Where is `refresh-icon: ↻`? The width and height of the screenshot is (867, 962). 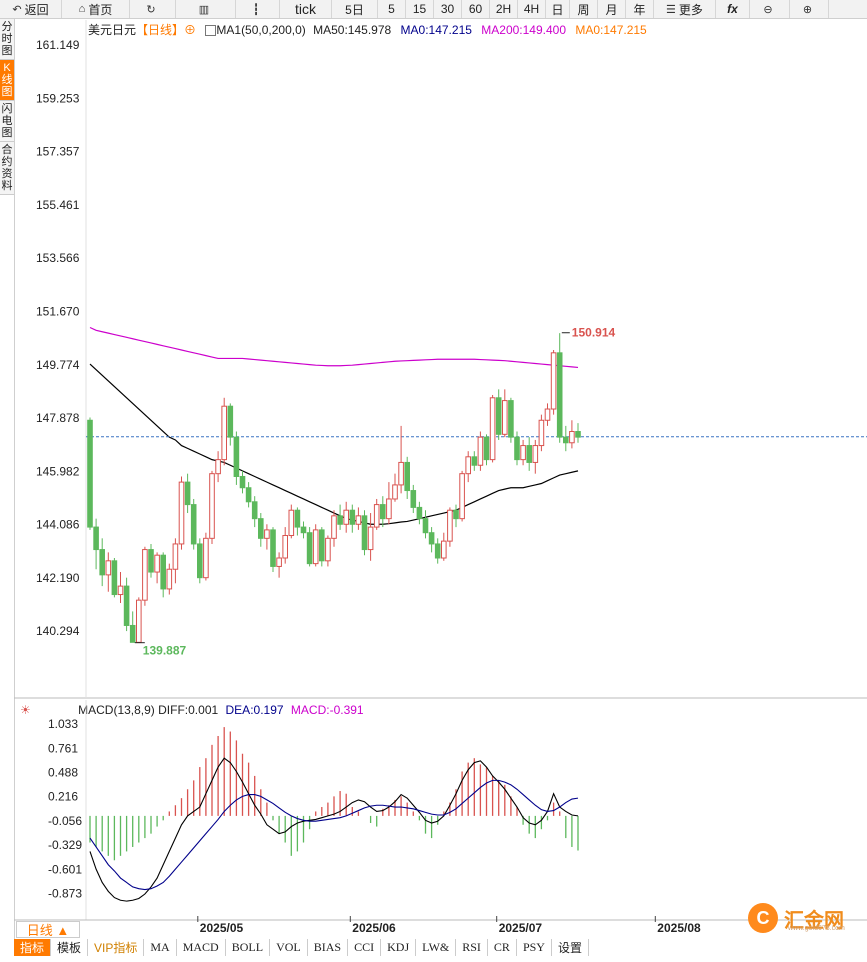 refresh-icon: ↻ is located at coordinates (151, 9).